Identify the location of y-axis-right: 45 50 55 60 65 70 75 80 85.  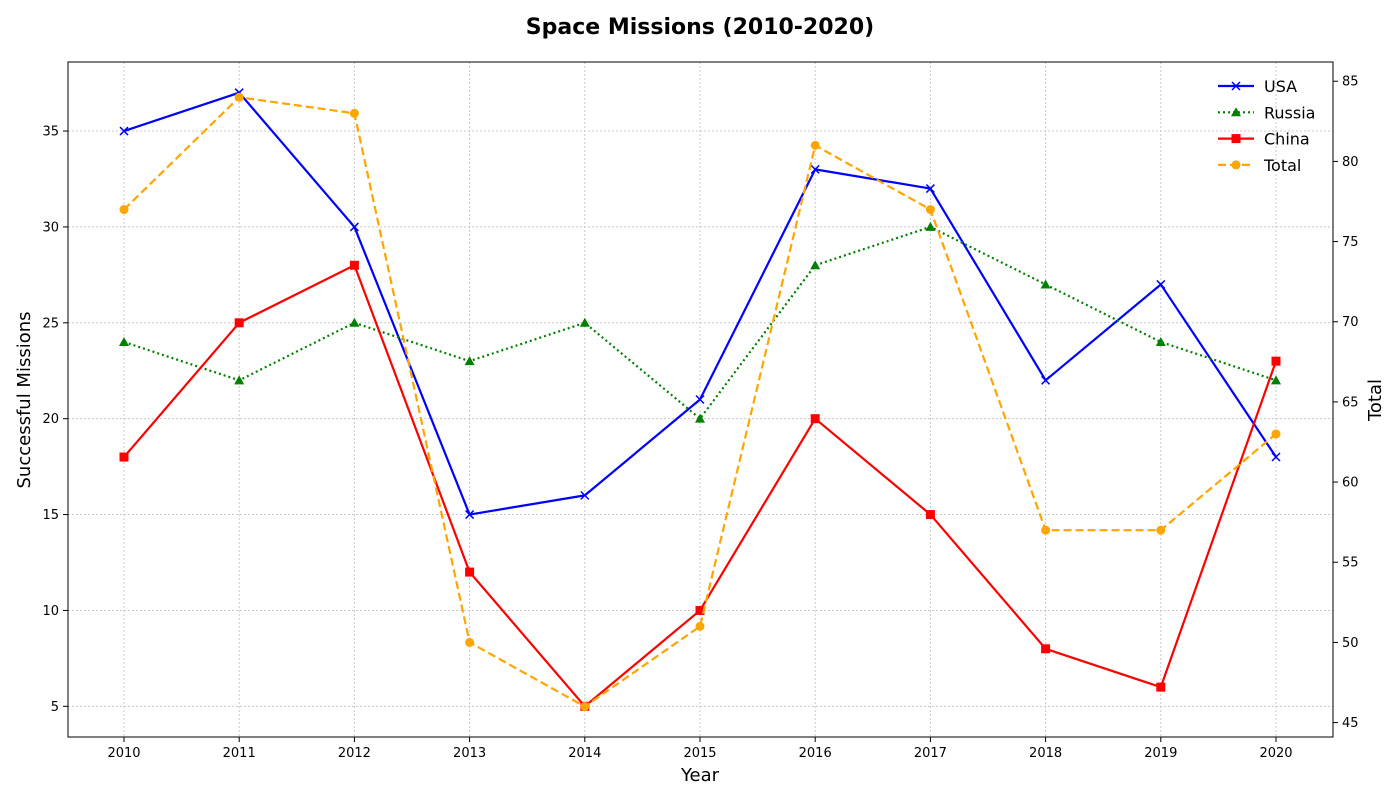
(1346, 403).